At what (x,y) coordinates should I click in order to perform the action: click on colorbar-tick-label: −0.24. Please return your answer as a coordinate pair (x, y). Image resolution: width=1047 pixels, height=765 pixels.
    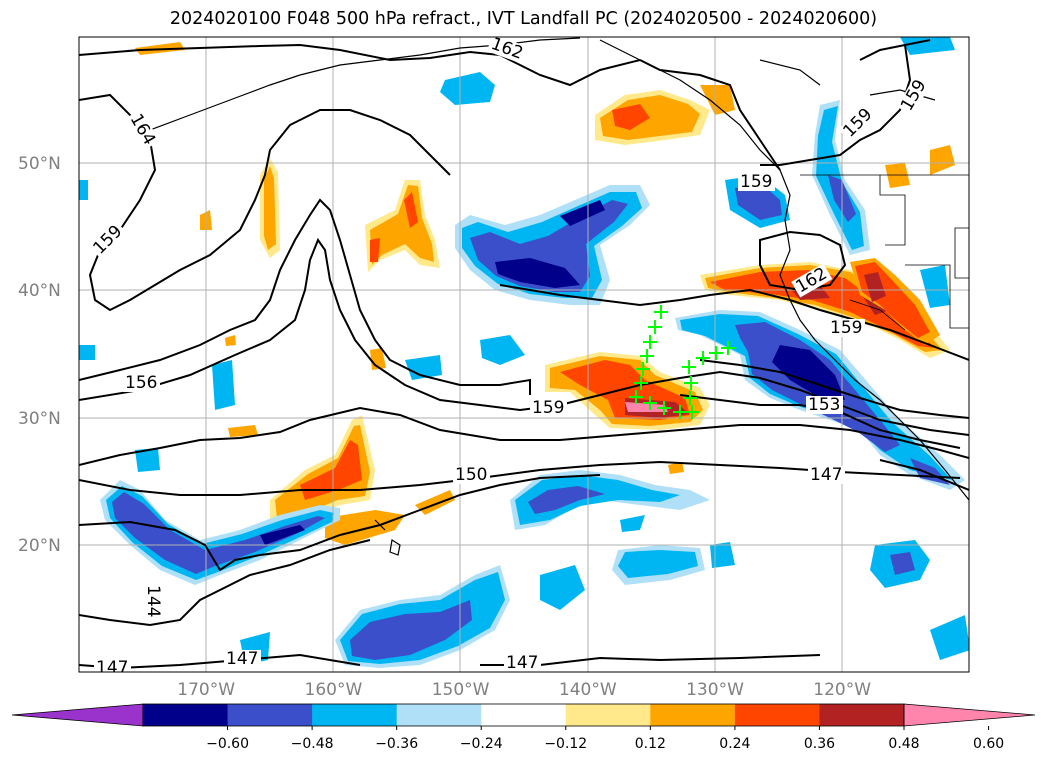
    Looking at the image, I should click on (481, 744).